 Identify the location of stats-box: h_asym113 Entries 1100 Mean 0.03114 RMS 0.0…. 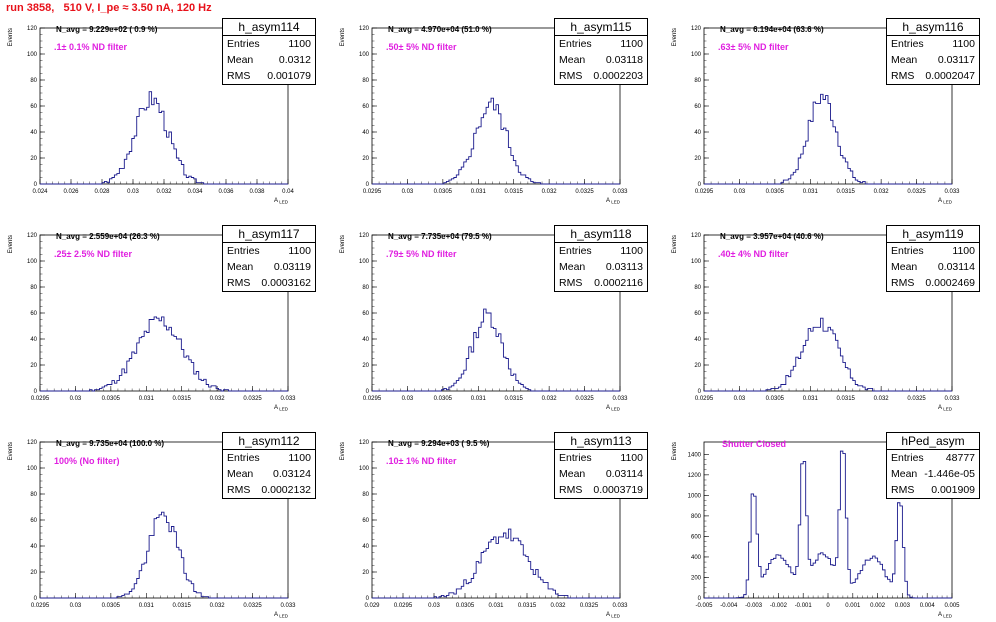
(601, 465).